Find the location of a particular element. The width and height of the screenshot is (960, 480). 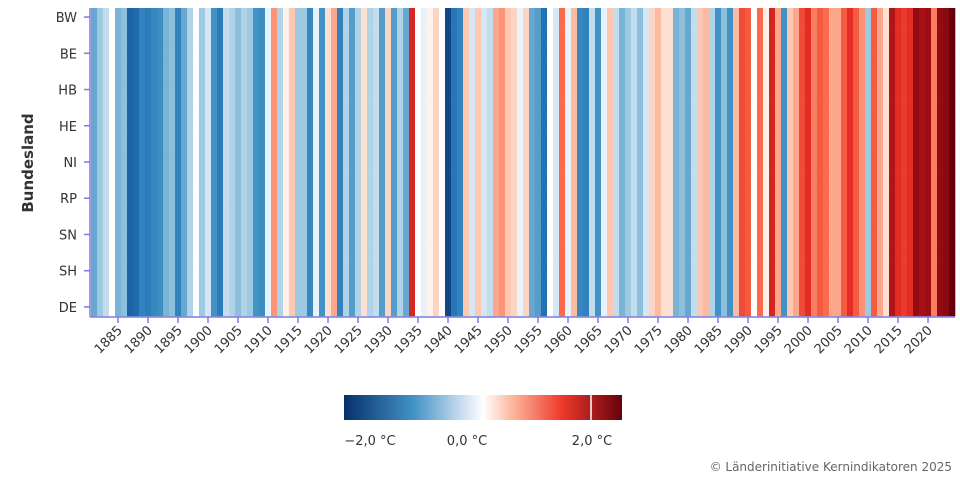

y-tick-label: SN is located at coordinates (68, 235).